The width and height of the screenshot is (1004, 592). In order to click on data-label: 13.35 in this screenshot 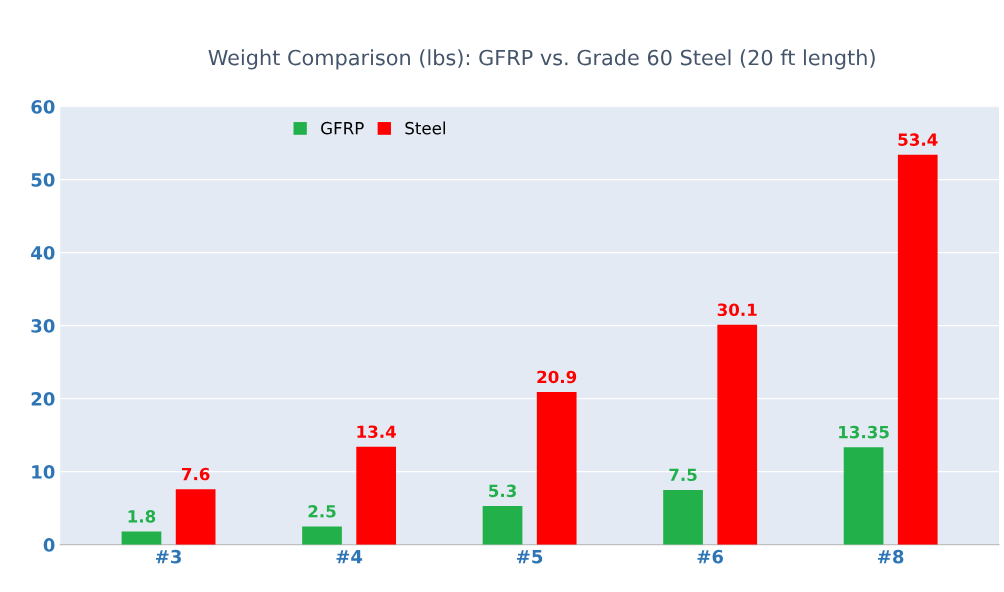, I will do `click(864, 432)`.